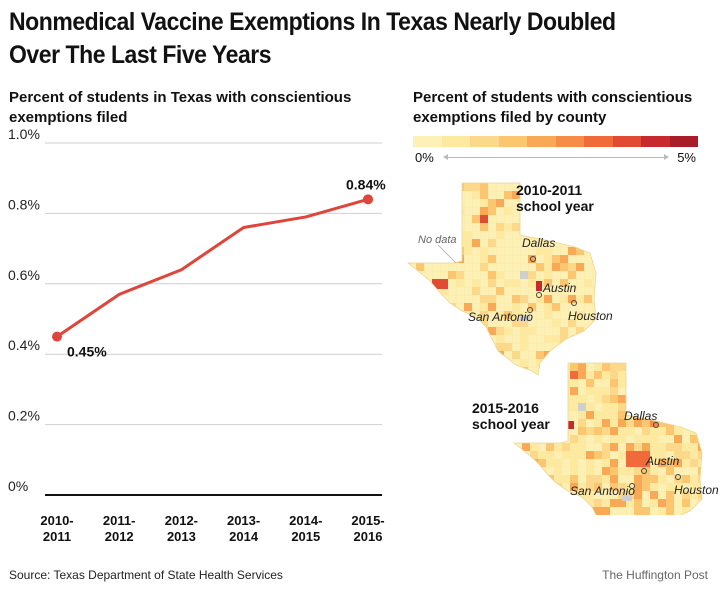  I want to click on city-marker-austin, so click(539, 295).